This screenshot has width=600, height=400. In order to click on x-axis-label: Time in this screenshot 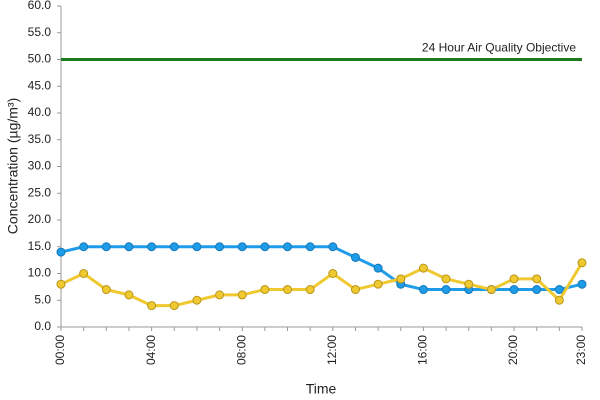, I will do `click(321, 389)`.